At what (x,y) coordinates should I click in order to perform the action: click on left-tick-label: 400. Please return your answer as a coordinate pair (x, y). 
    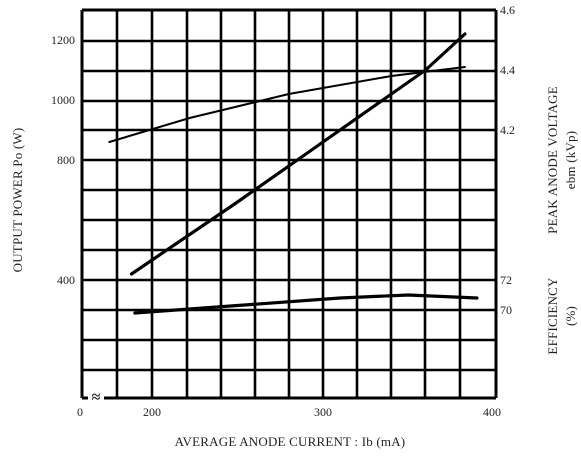
    Looking at the image, I should click on (66, 280).